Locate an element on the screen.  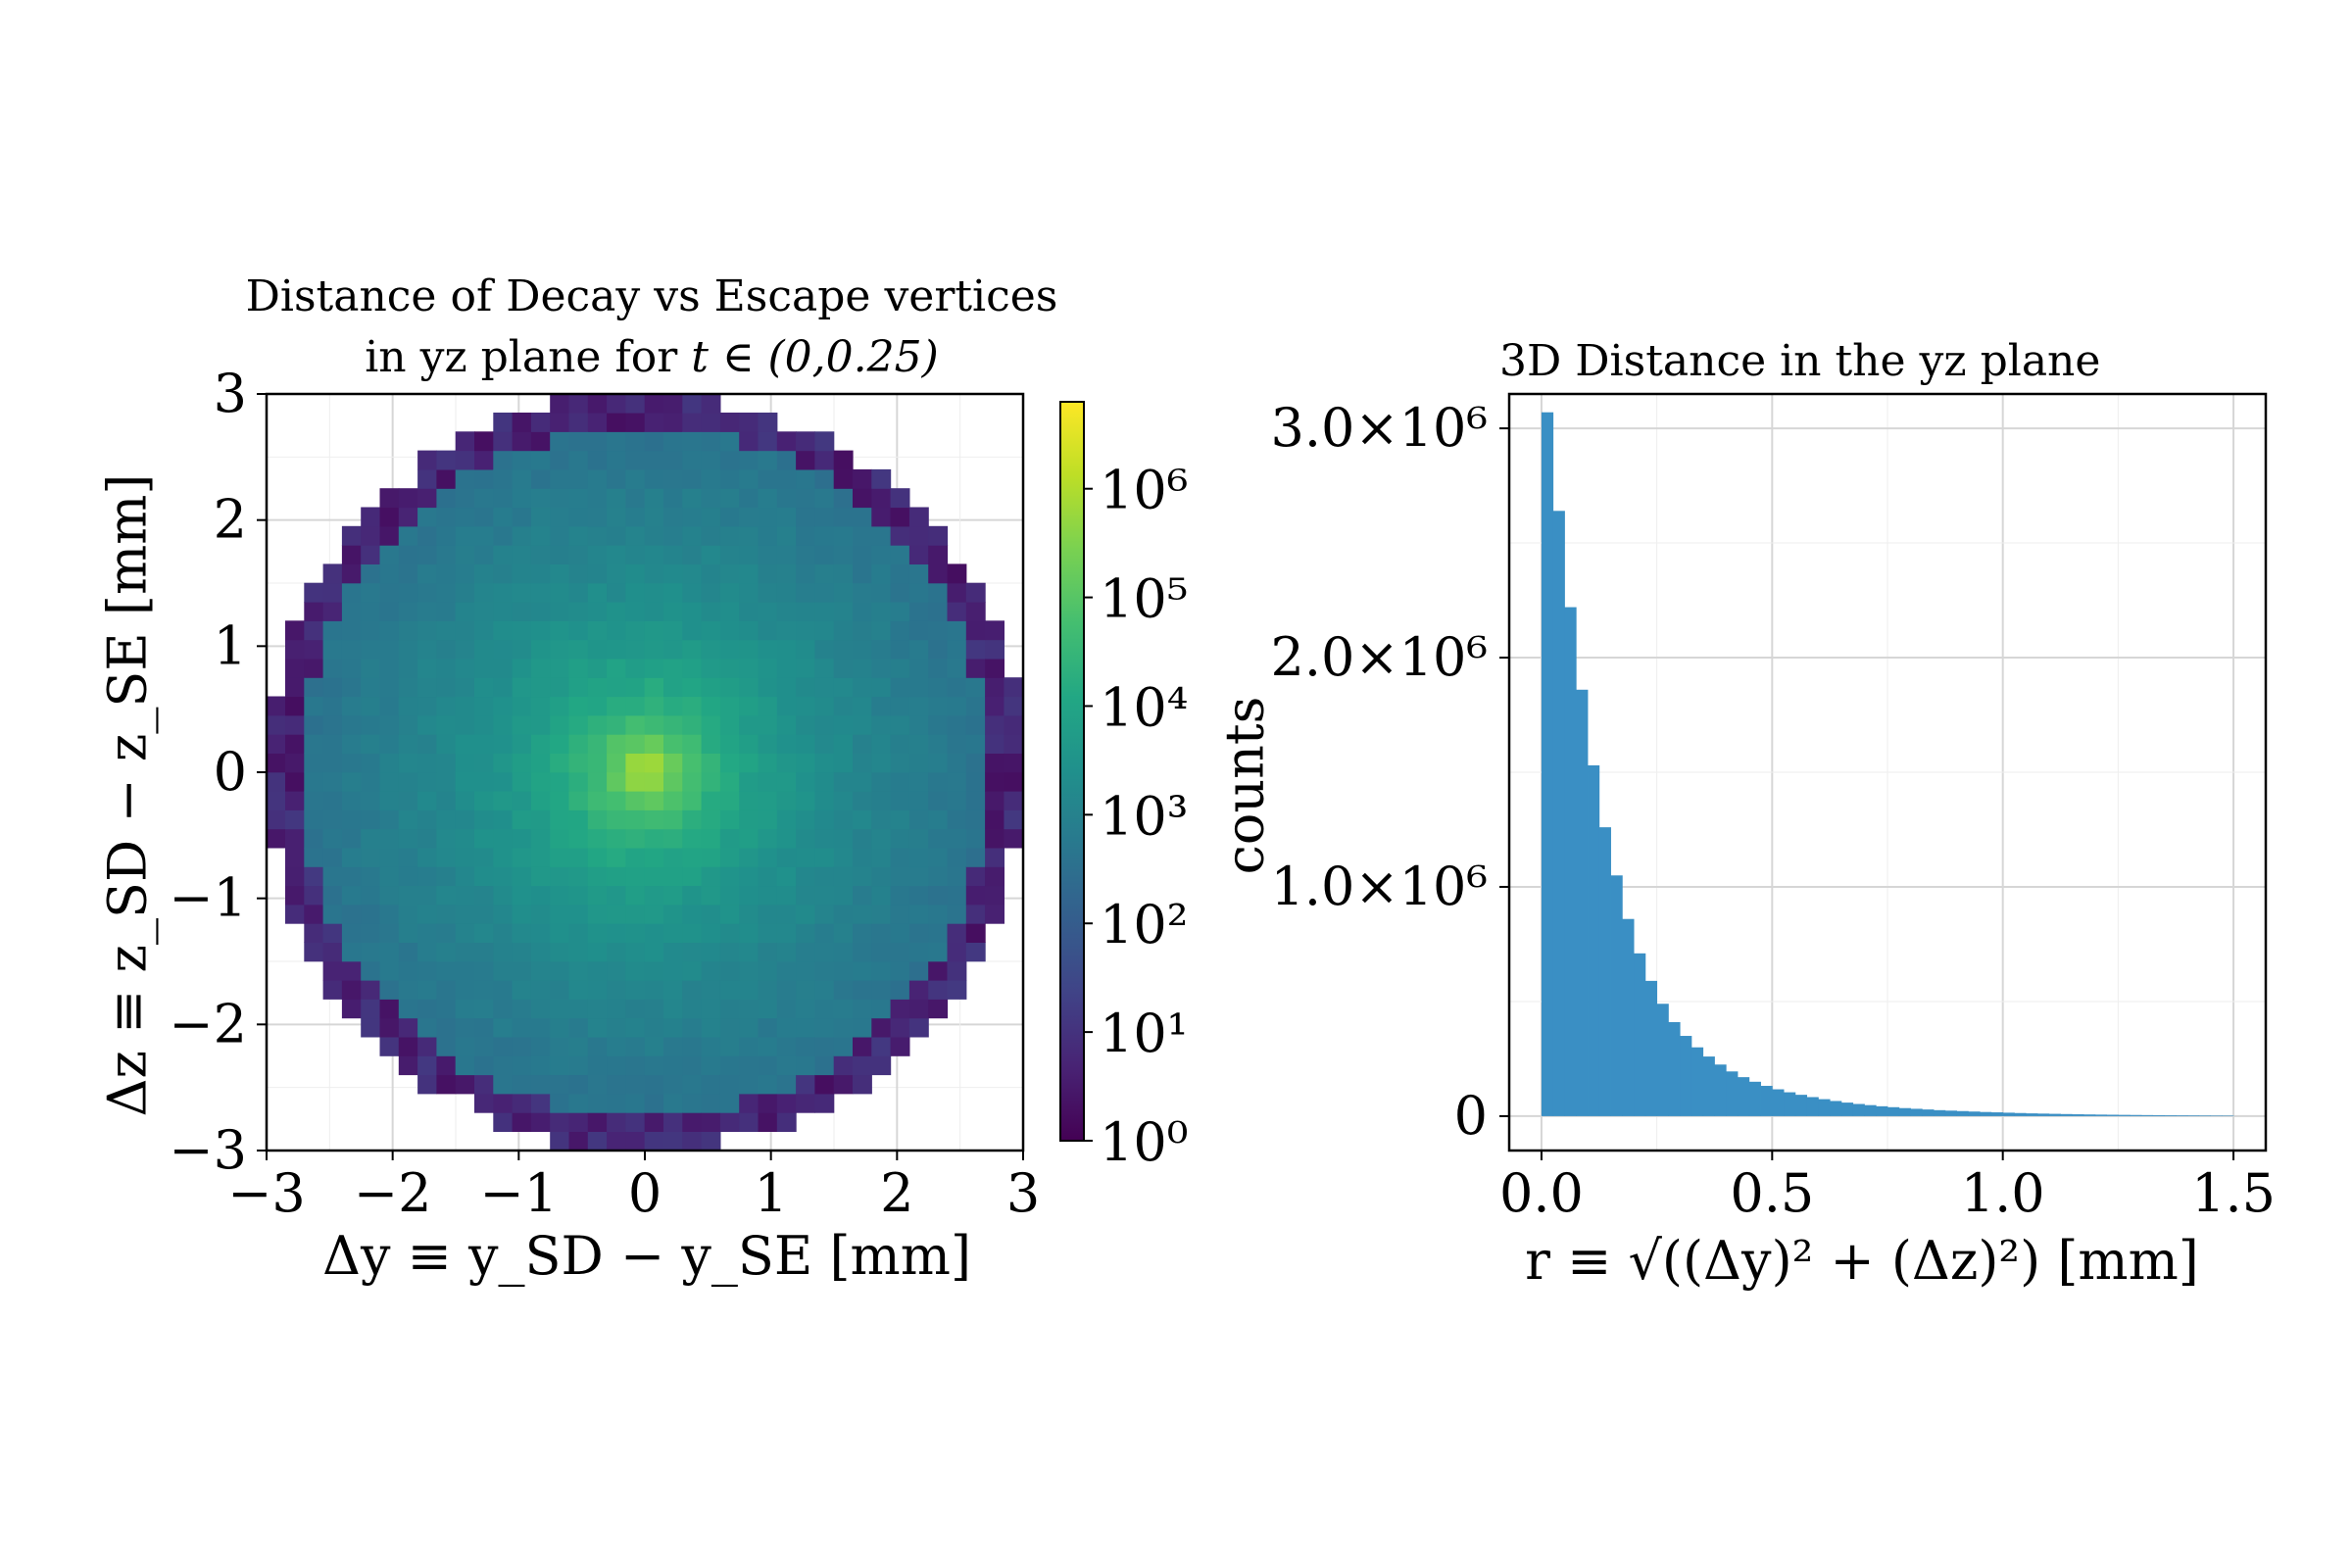
histogram-y-tick-label: 2.0×10⁶ is located at coordinates (1379, 657).